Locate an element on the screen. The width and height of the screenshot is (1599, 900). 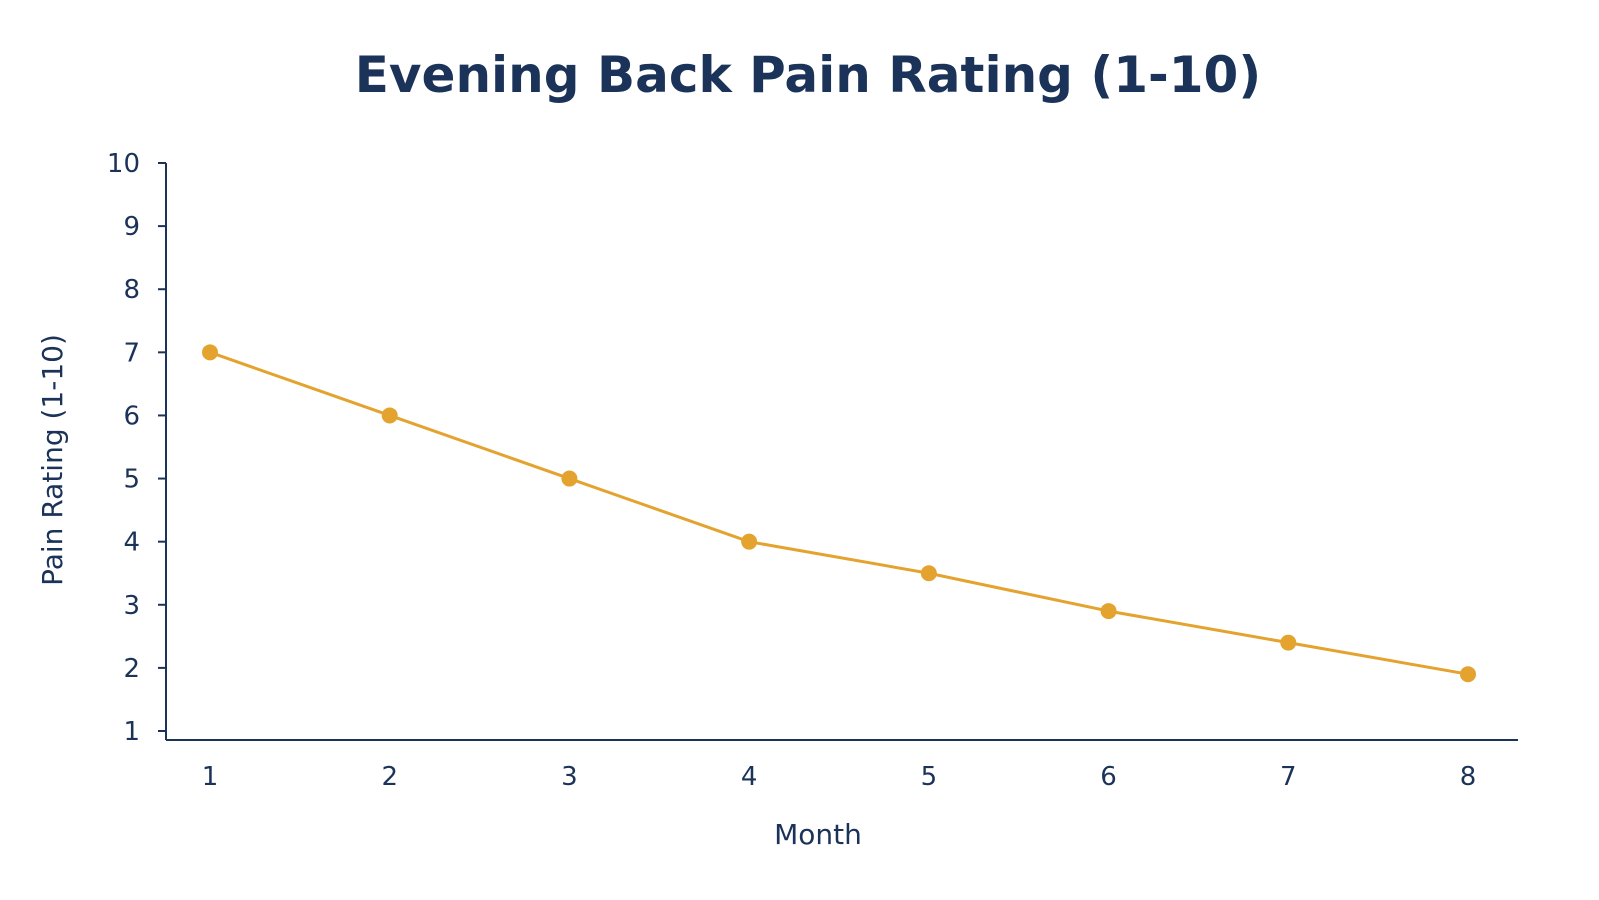
y-axis-ticks: 1 2 3 4 5 6 7 8 9 10 is located at coordinates (136, 448).